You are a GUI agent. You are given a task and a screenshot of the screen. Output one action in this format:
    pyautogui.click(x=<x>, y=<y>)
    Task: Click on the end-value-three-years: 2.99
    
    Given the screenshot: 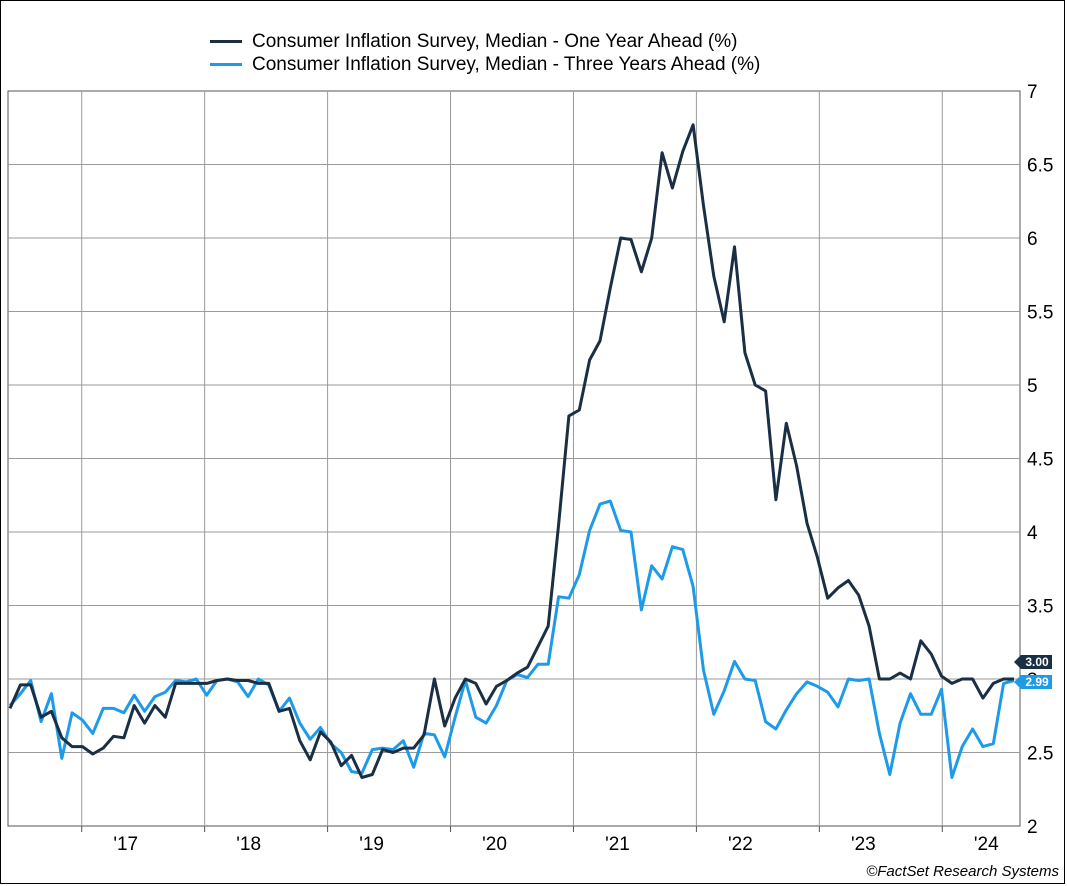 What is the action you would take?
    pyautogui.click(x=1037, y=682)
    